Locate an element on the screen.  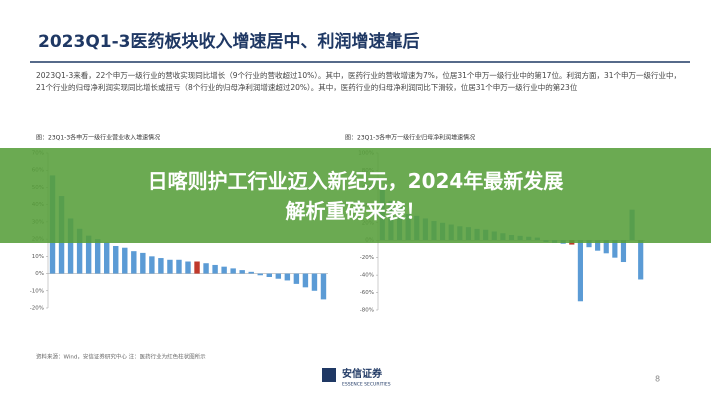
chart-title: 图：23Q1-3各申万一级行业归母净利润增速情况 is located at coordinates (410, 138).